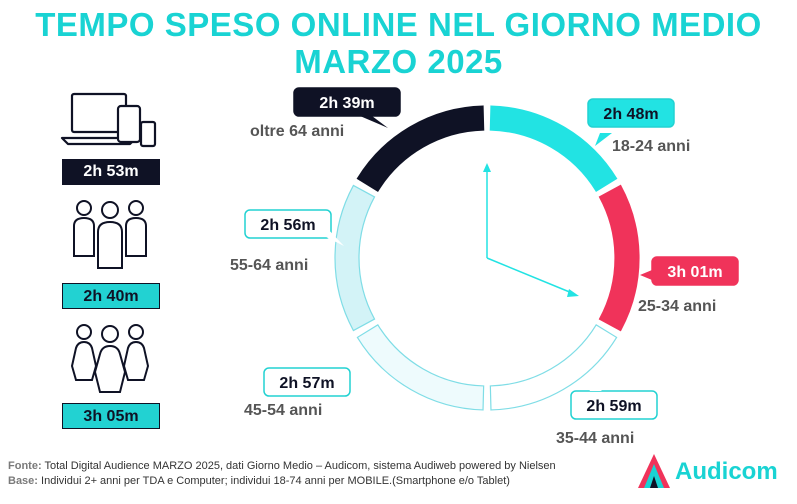 This screenshot has width=797, height=504. Describe the element at coordinates (313, 393) in the screenshot. I see `callout-45-54-anni: 2h 57m 45-54 anni` at that location.